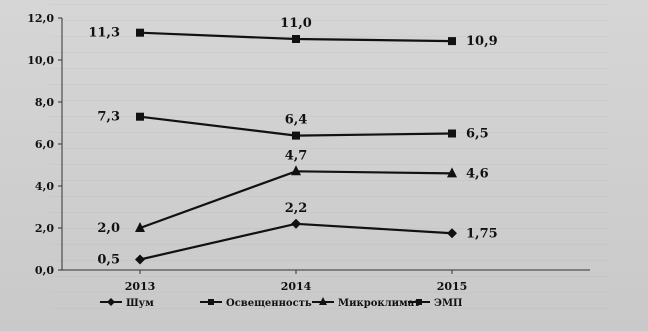  What do you see at coordinates (44, 102) in the screenshot?
I see `y-tick-label: 8,0` at bounding box center [44, 102].